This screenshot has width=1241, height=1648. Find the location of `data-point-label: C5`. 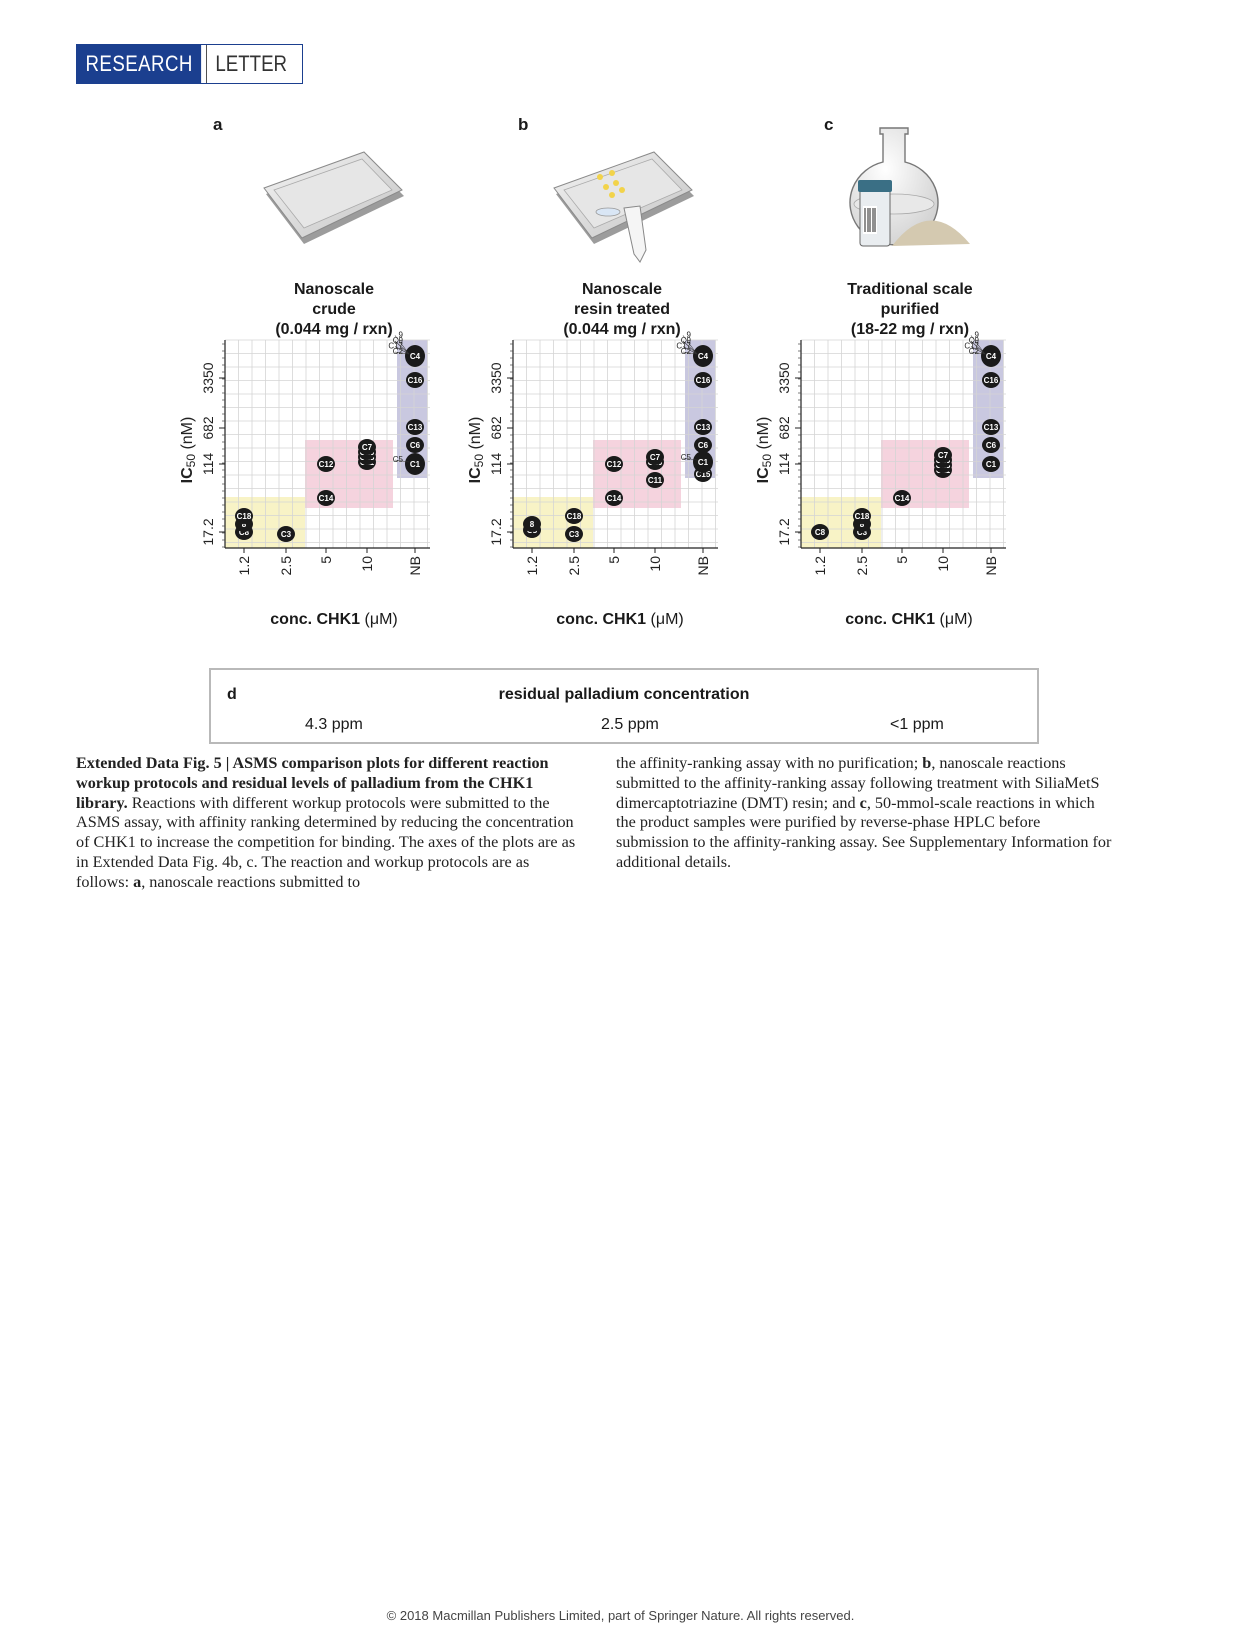

data-point-label: C5 is located at coordinates (398, 459).